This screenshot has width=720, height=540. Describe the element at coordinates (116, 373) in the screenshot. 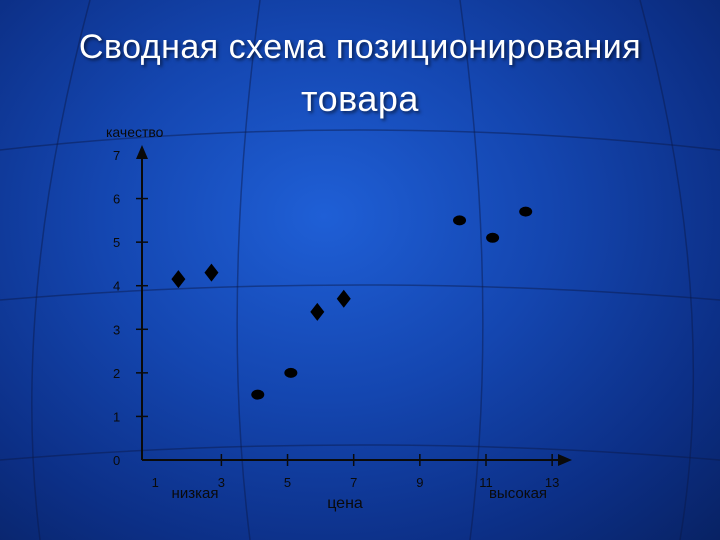

I see `y-tick-label: 2` at that location.